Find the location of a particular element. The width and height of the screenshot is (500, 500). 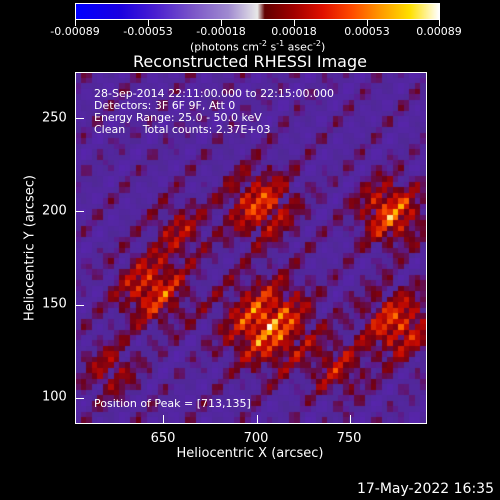

colorbar-tick-label: 0.00089 is located at coordinates (439, 31).